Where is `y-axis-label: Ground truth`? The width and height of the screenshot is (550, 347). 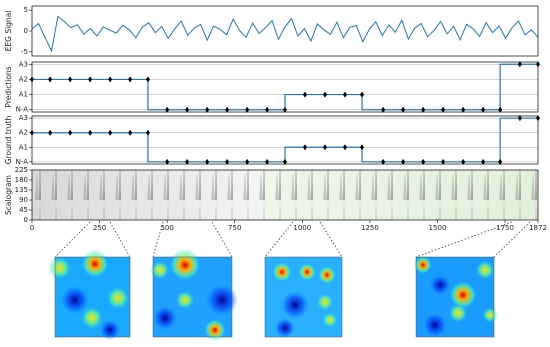 y-axis-label: Ground truth is located at coordinates (8, 140).